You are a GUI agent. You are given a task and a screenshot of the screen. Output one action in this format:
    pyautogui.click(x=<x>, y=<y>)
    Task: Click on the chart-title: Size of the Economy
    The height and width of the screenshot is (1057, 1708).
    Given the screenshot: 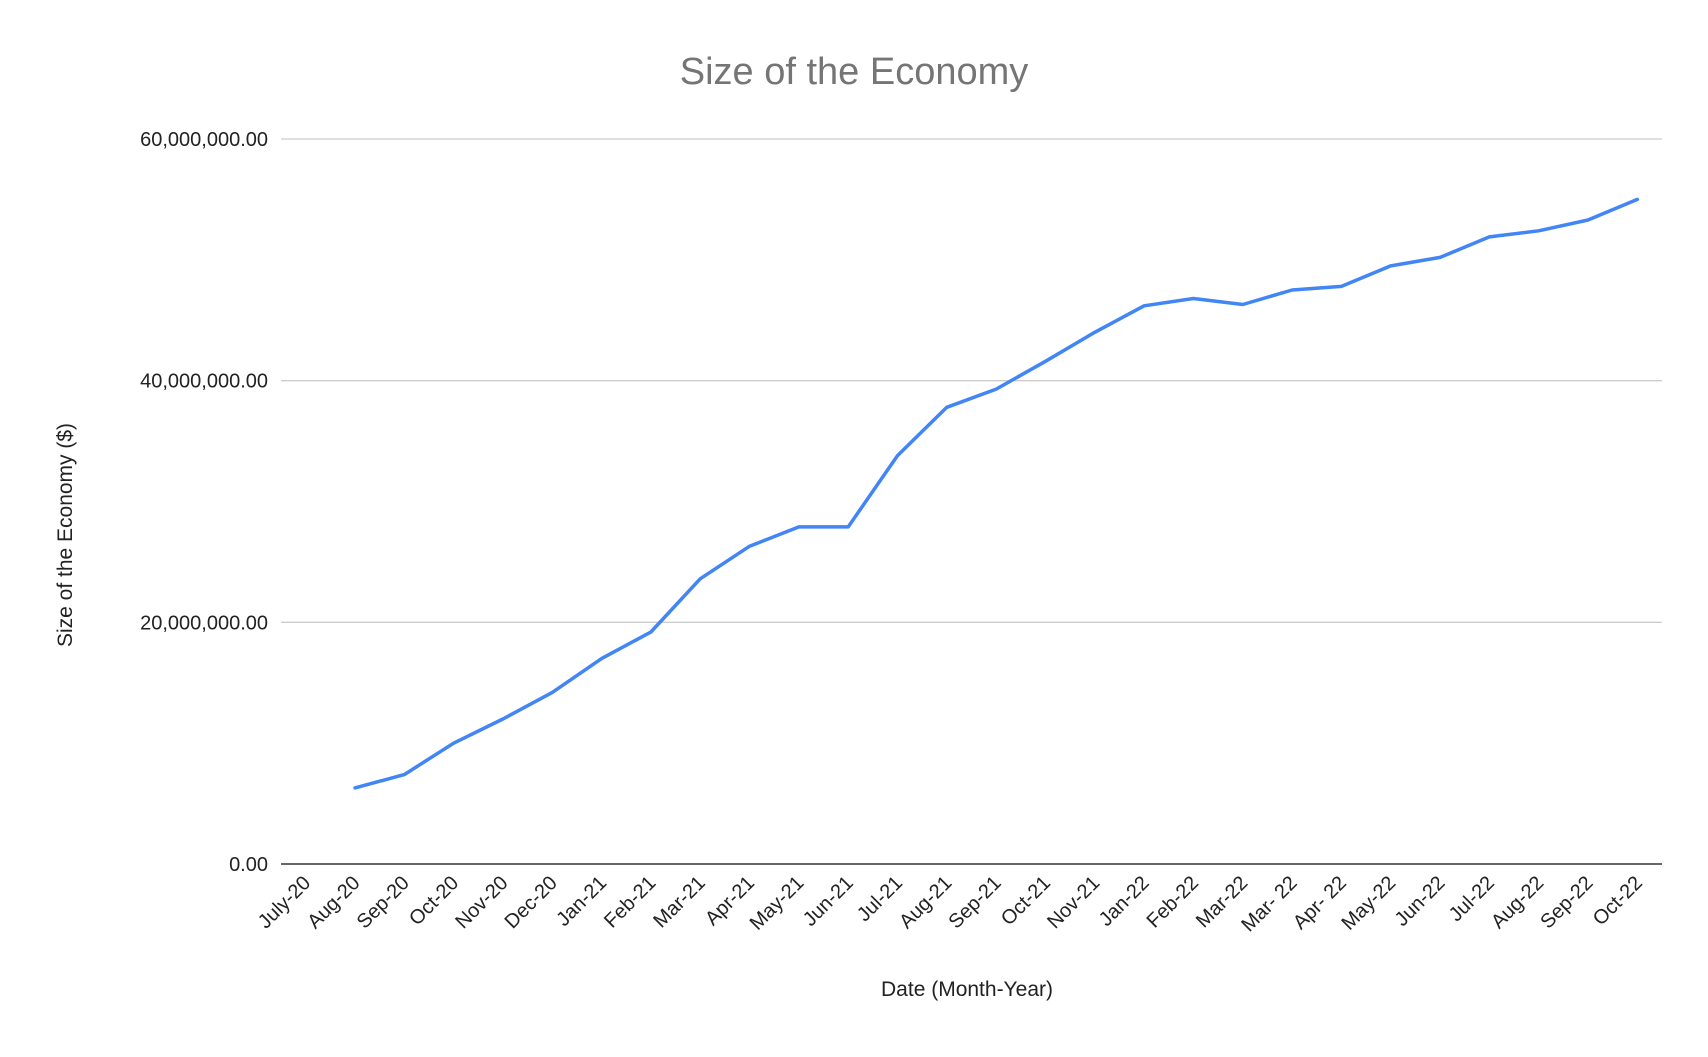 What is the action you would take?
    pyautogui.click(x=854, y=72)
    